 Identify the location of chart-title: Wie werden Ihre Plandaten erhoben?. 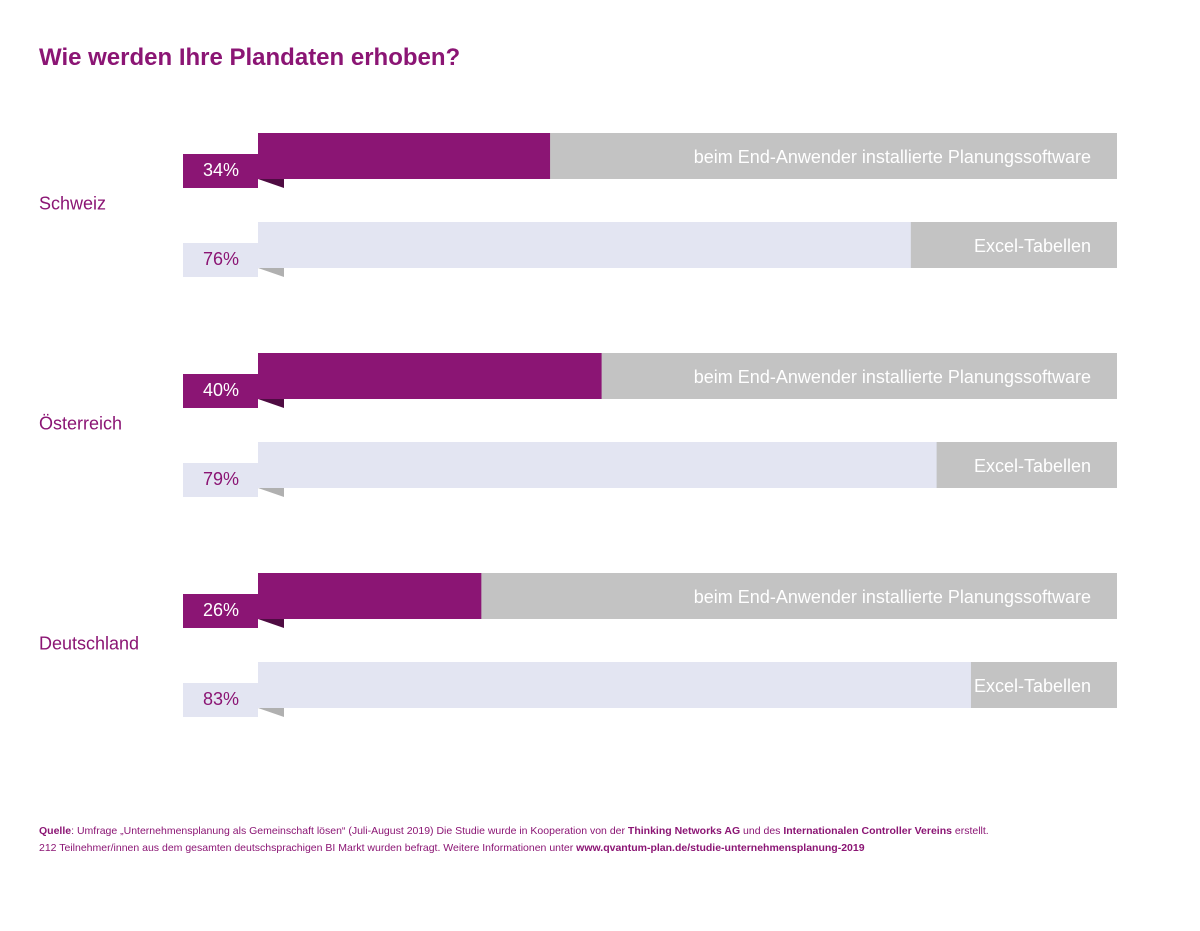
(250, 57).